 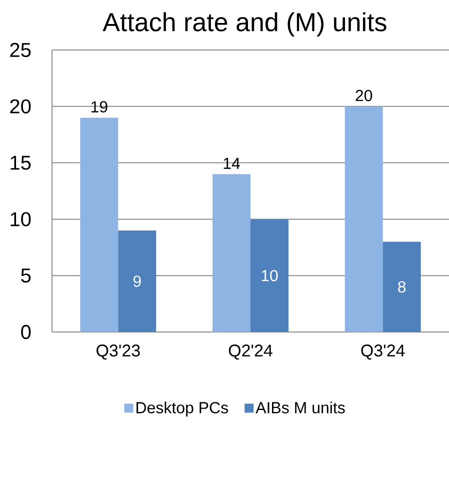 I want to click on data-label: 9, so click(x=137, y=281).